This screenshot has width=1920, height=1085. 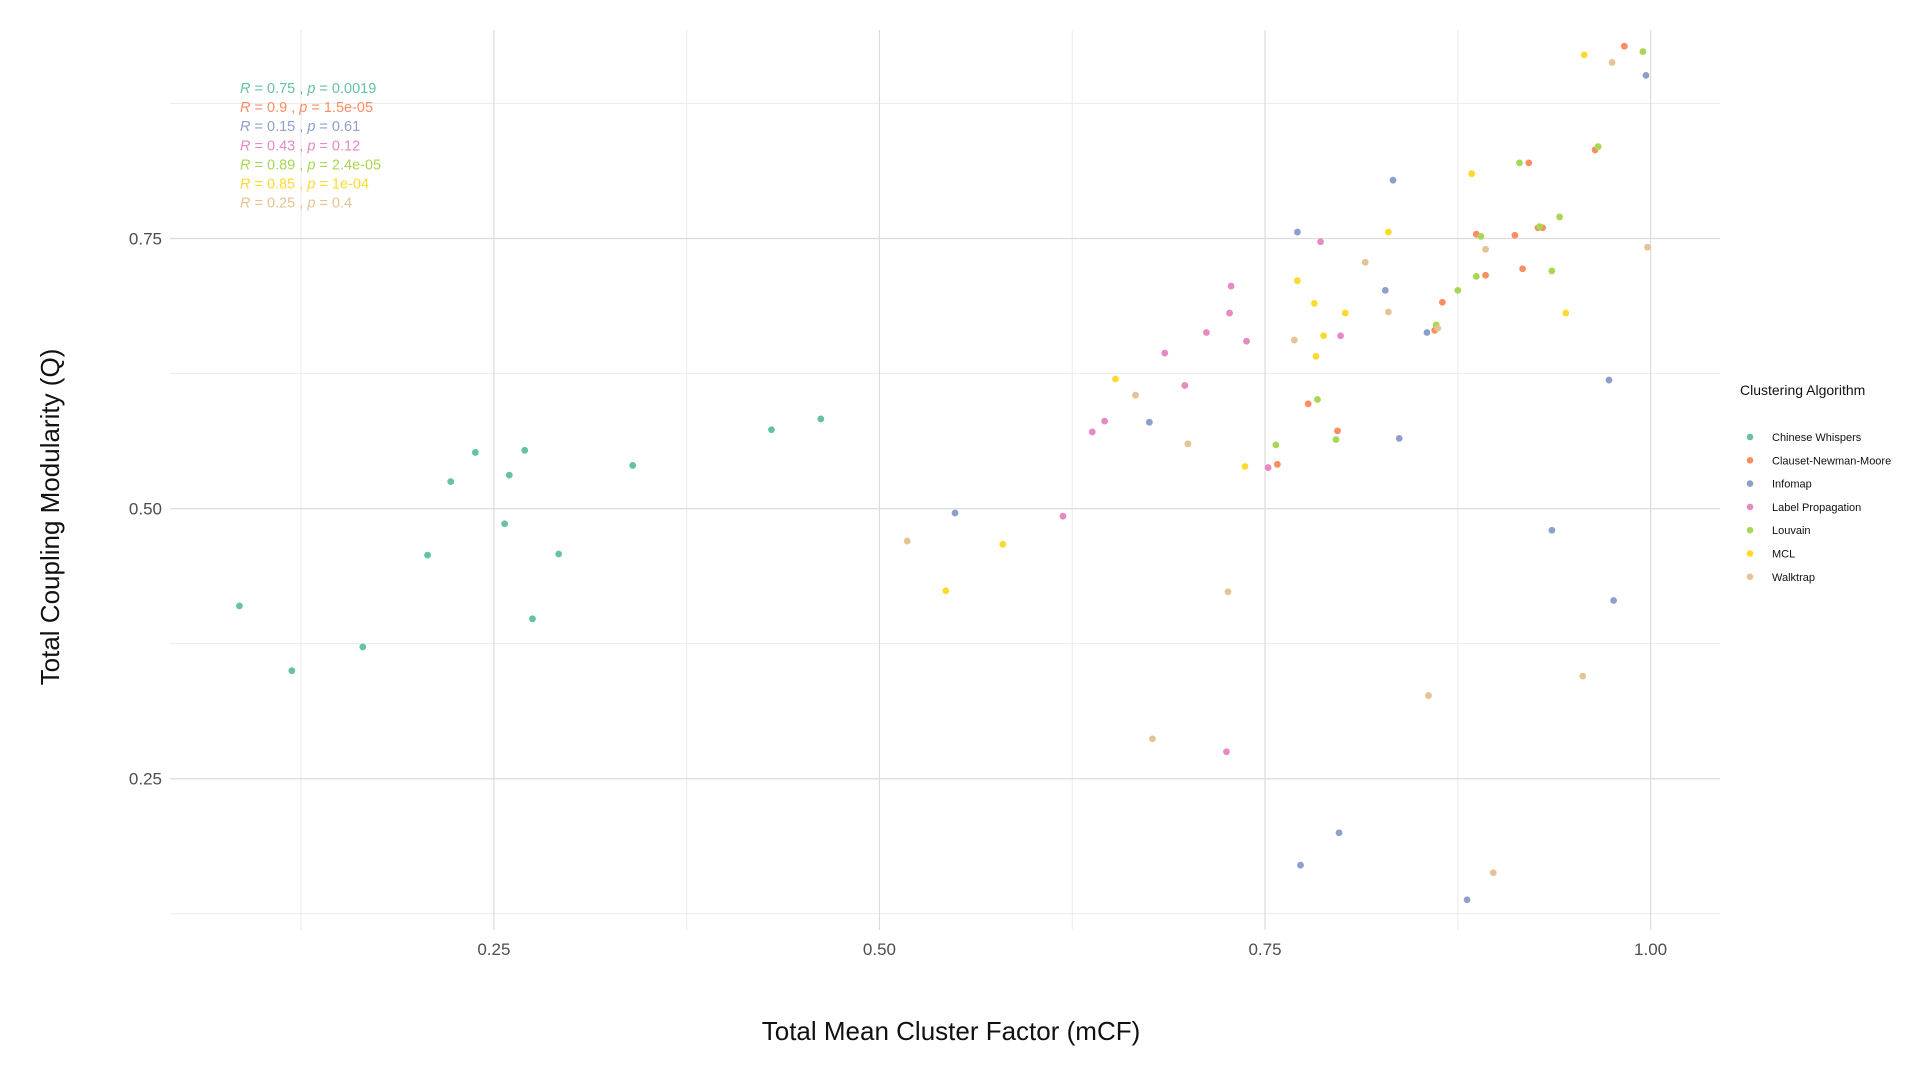 I want to click on legend-title: Clustering Algorithm, so click(x=1802, y=390).